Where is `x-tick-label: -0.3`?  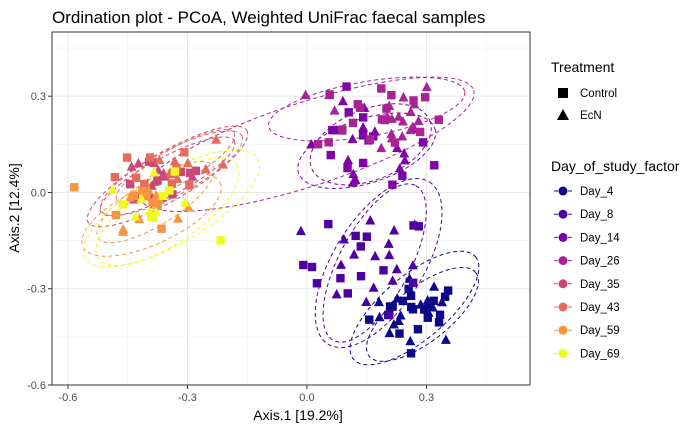
x-tick-label: -0.3 is located at coordinates (187, 398).